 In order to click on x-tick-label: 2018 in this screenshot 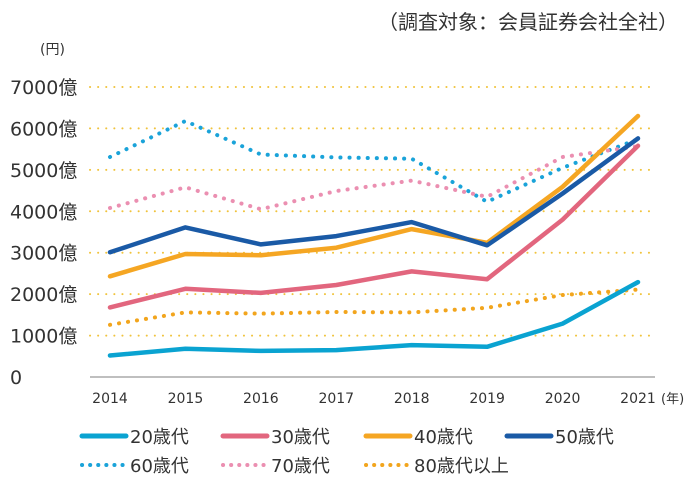, I will do `click(412, 399)`.